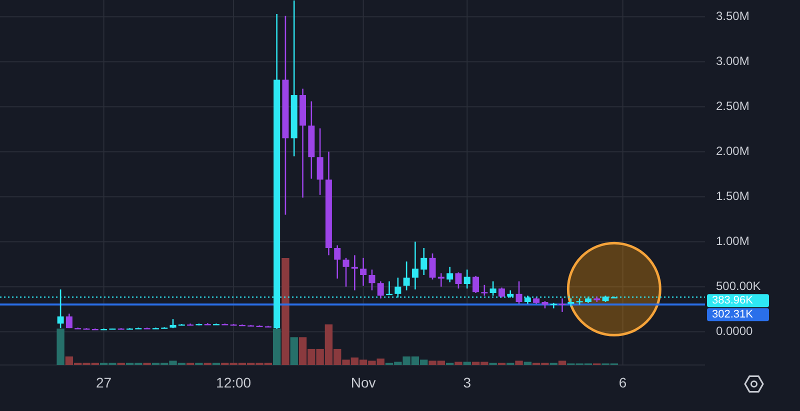 The image size is (800, 411). I want to click on x-tick-label: 6, so click(622, 382).